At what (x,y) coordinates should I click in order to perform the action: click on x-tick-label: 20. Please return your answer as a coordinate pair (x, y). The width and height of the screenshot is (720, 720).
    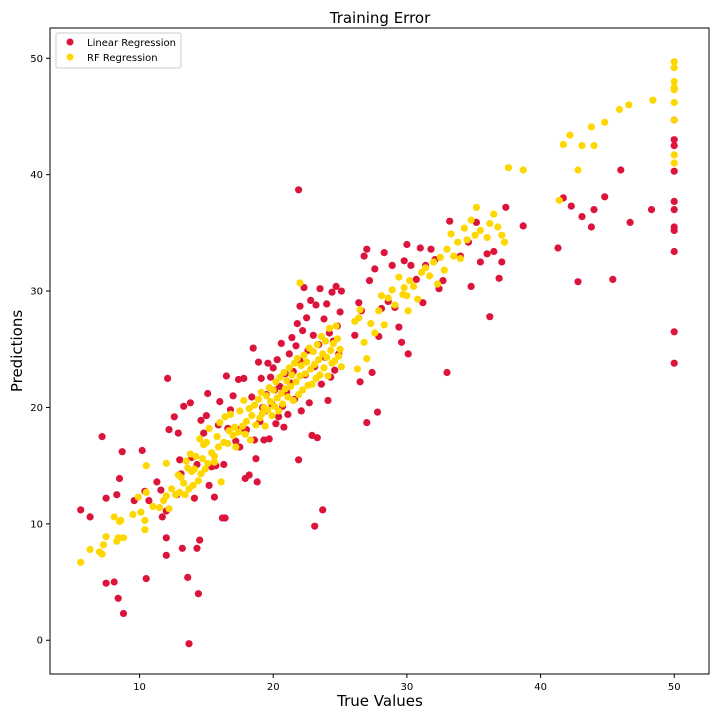
    Looking at the image, I should click on (273, 687).